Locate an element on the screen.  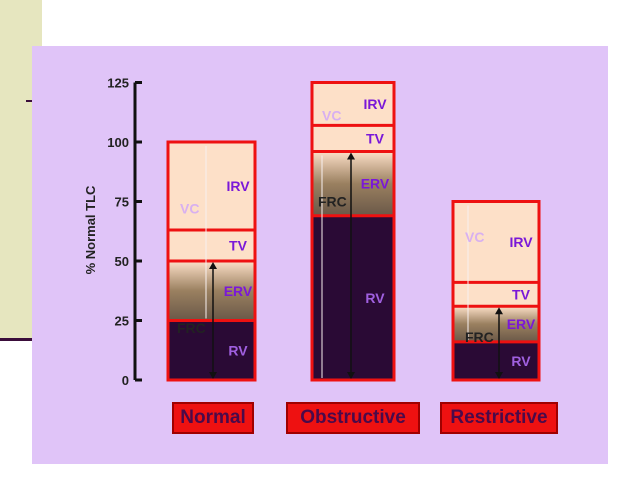
category-label-normal-text: Normal is located at coordinates (213, 417).